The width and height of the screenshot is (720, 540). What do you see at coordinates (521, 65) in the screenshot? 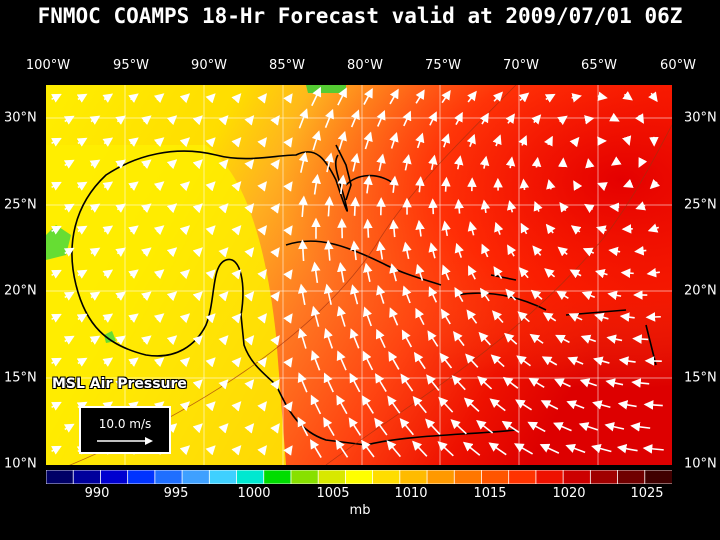
I see `lon-label-70w: 70°W` at bounding box center [521, 65].